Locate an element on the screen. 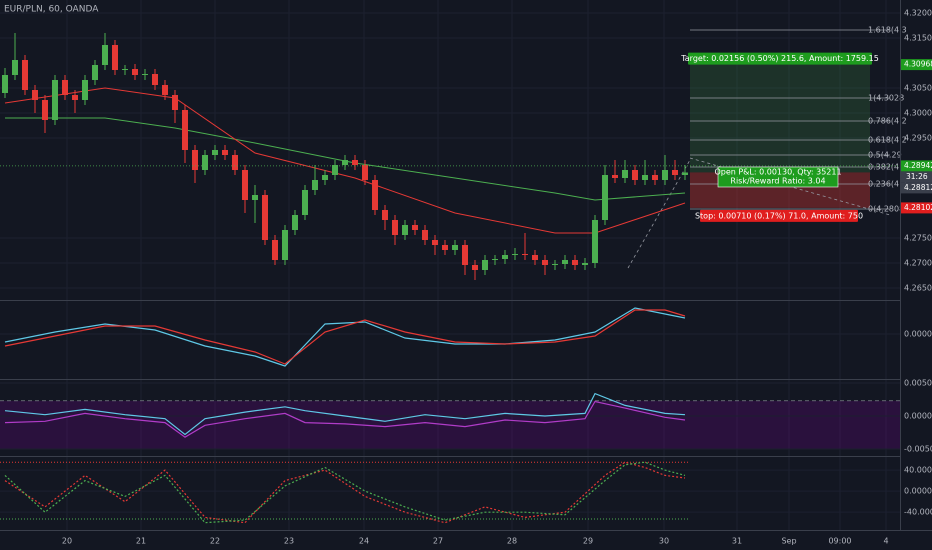 The image size is (932, 550). target-label-box is located at coordinates (780, 58).